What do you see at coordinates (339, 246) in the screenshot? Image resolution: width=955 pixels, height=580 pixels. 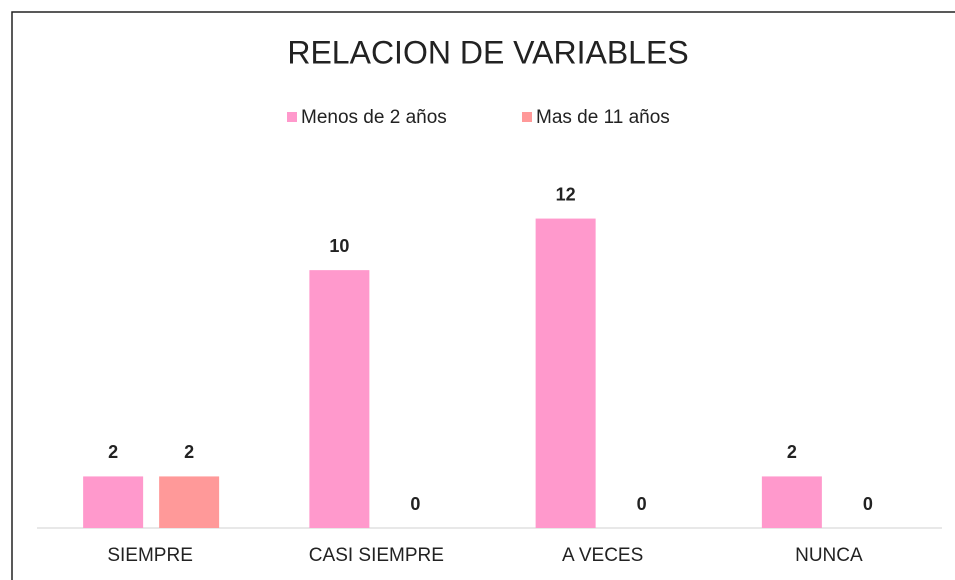 I see `data-label: 10` at bounding box center [339, 246].